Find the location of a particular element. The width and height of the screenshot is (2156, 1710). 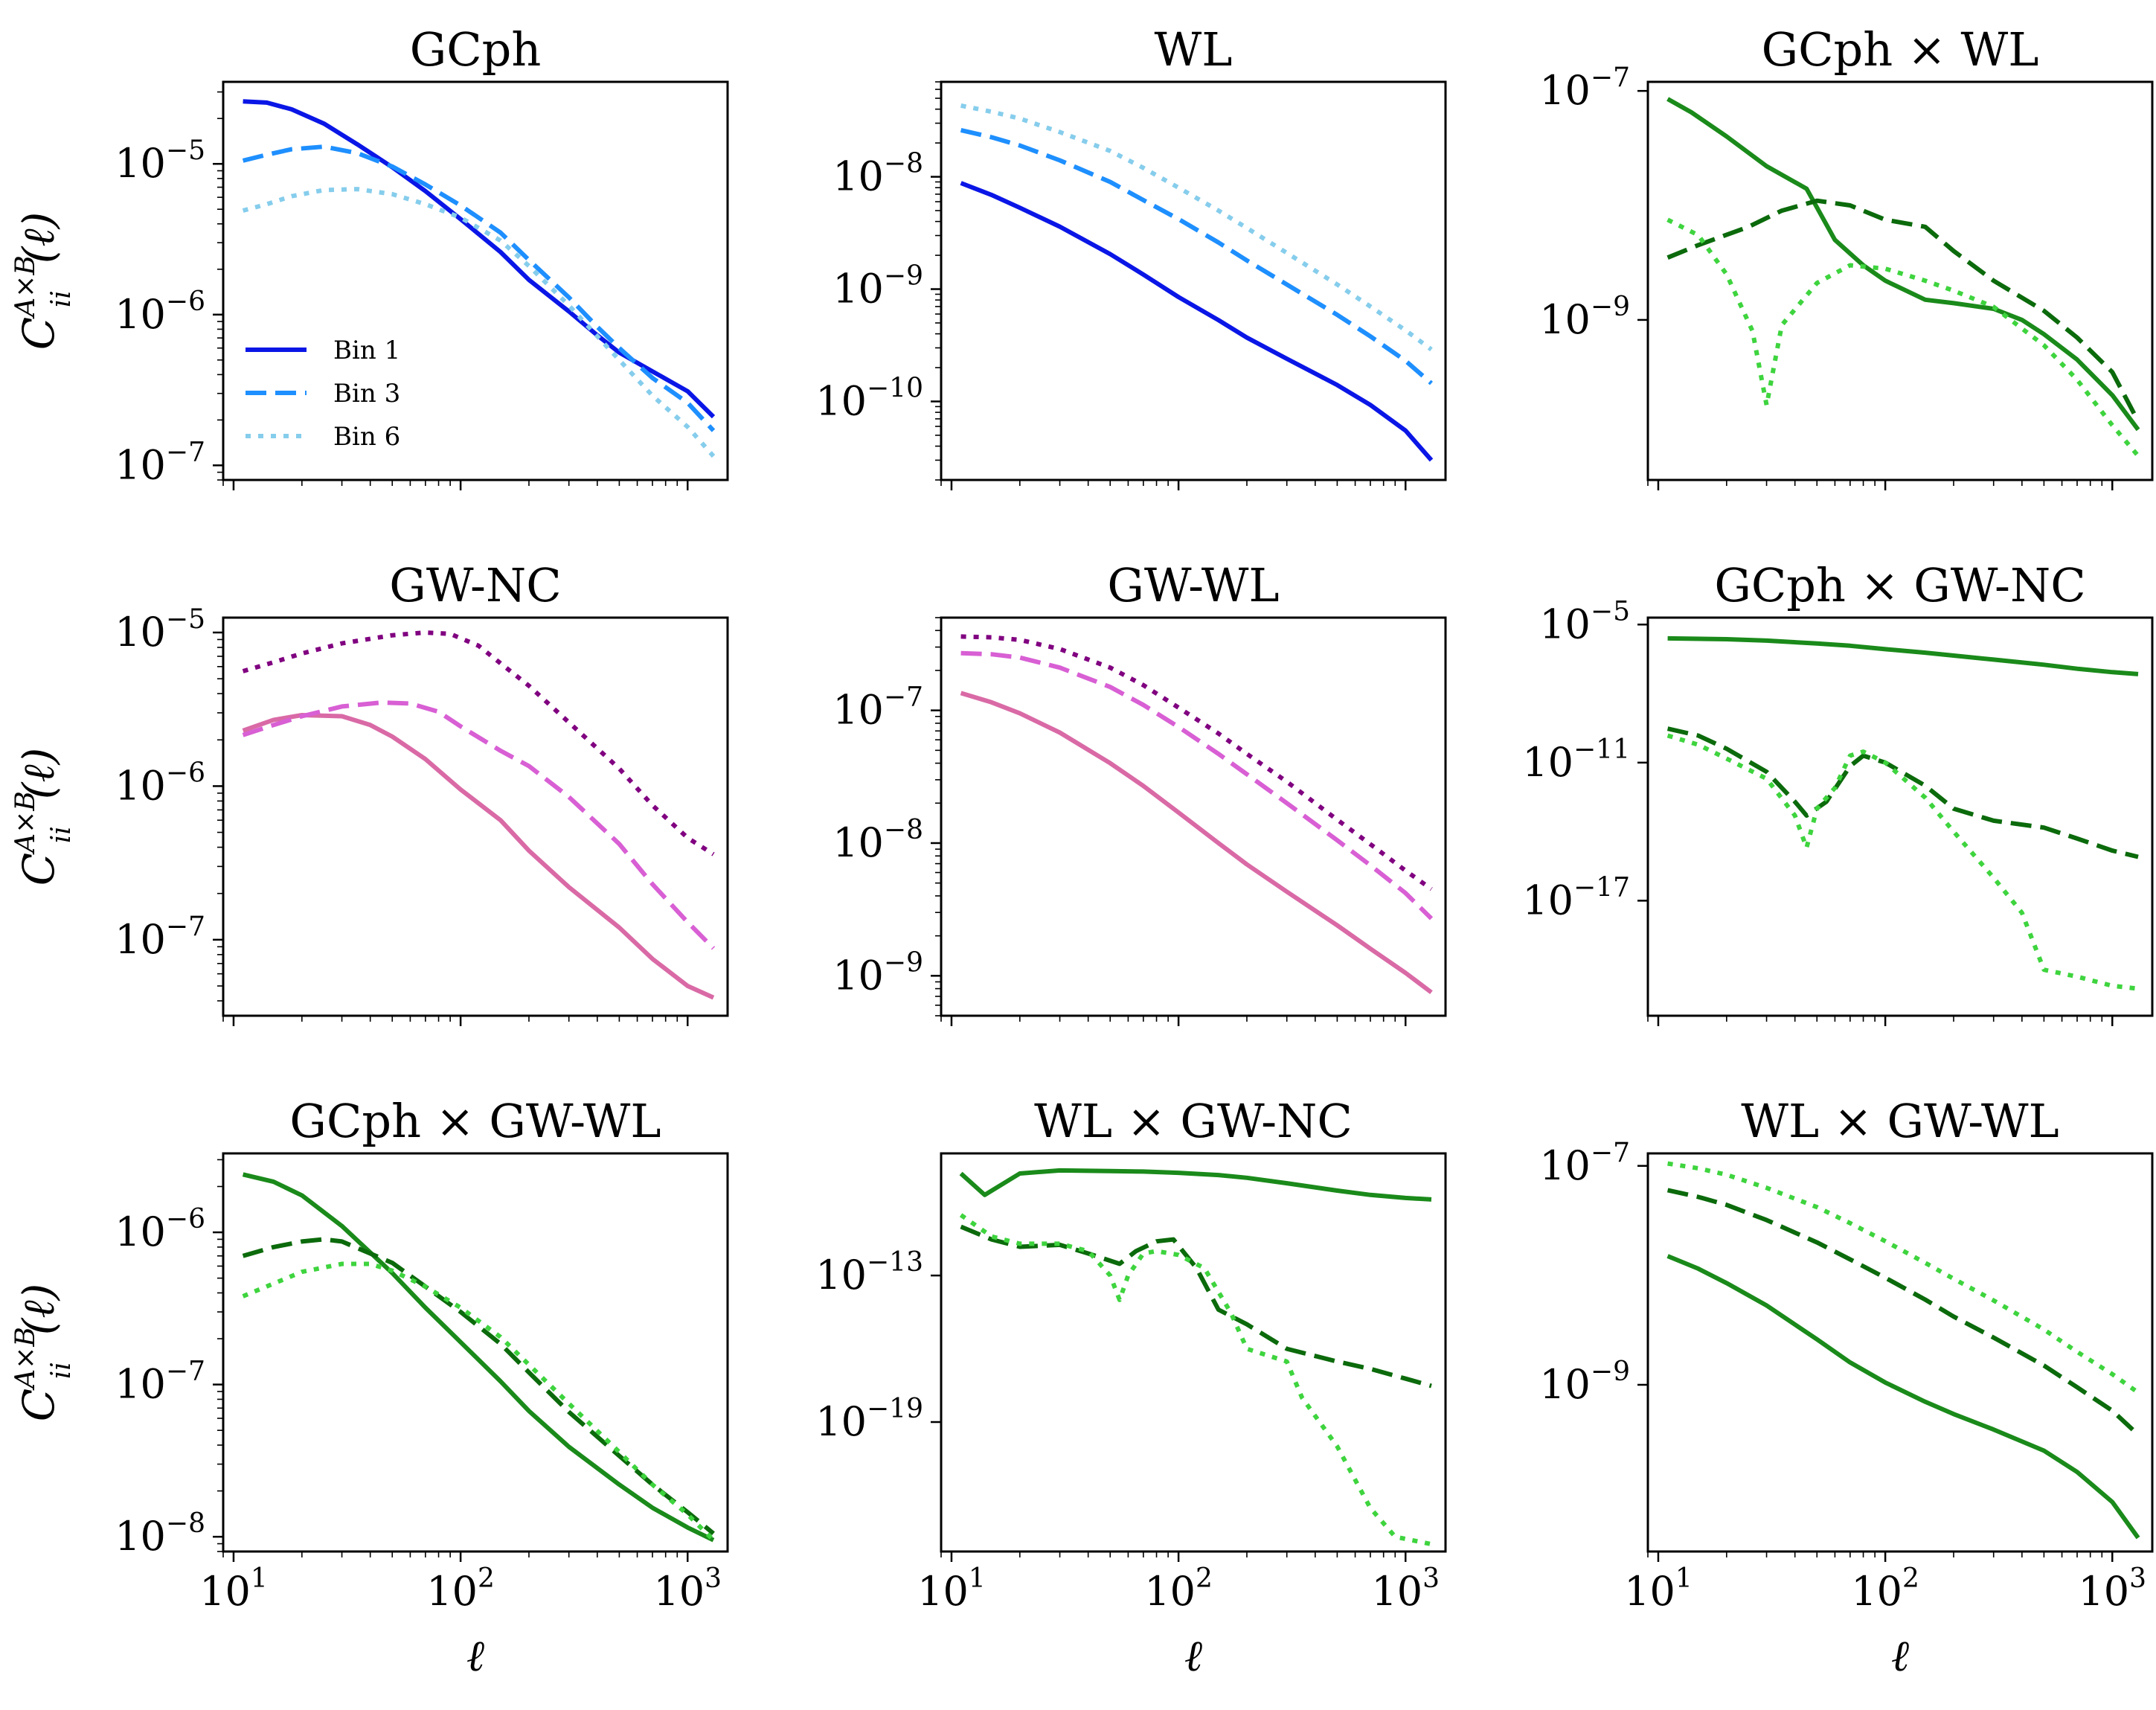

panel-title: WL is located at coordinates (1194, 49).